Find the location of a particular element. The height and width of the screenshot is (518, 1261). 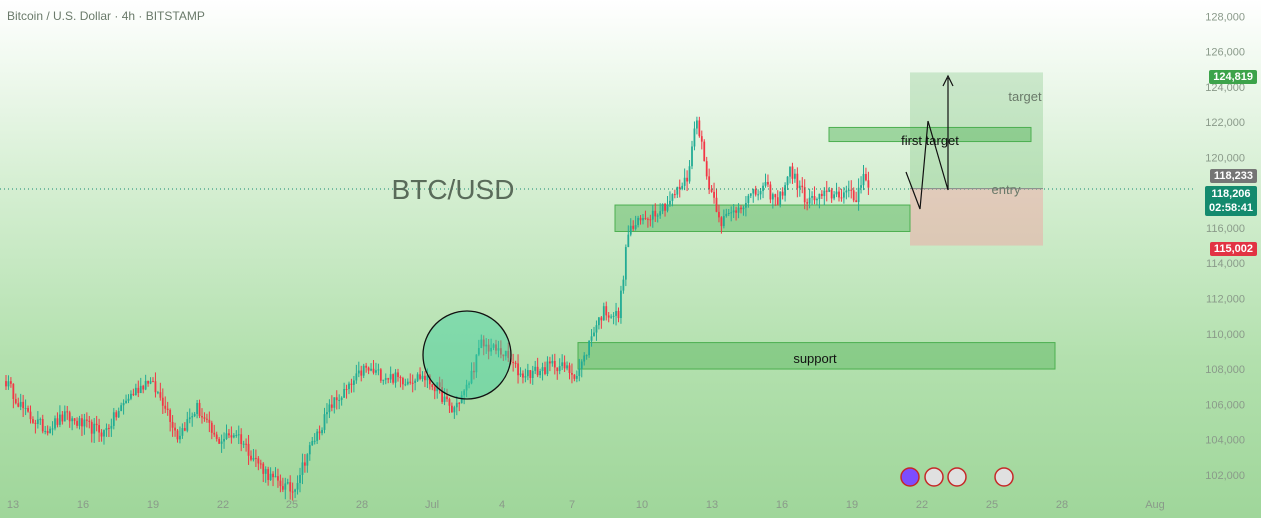

event-icon is located at coordinates (910, 477).